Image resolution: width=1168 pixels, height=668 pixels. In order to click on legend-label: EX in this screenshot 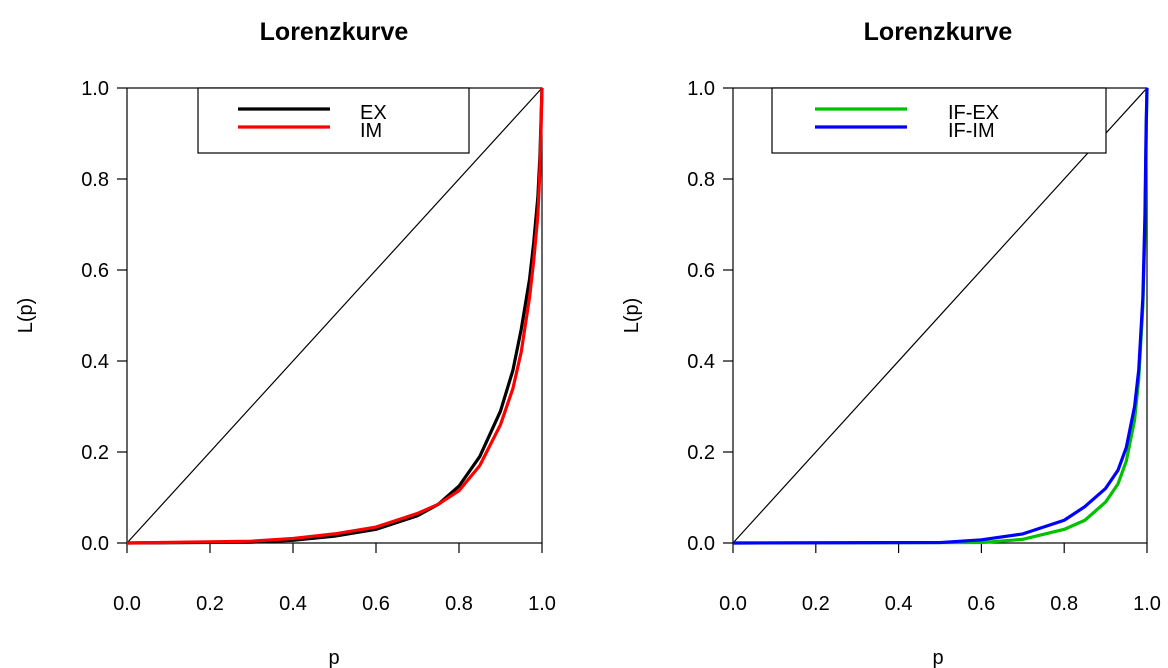, I will do `click(373, 113)`.